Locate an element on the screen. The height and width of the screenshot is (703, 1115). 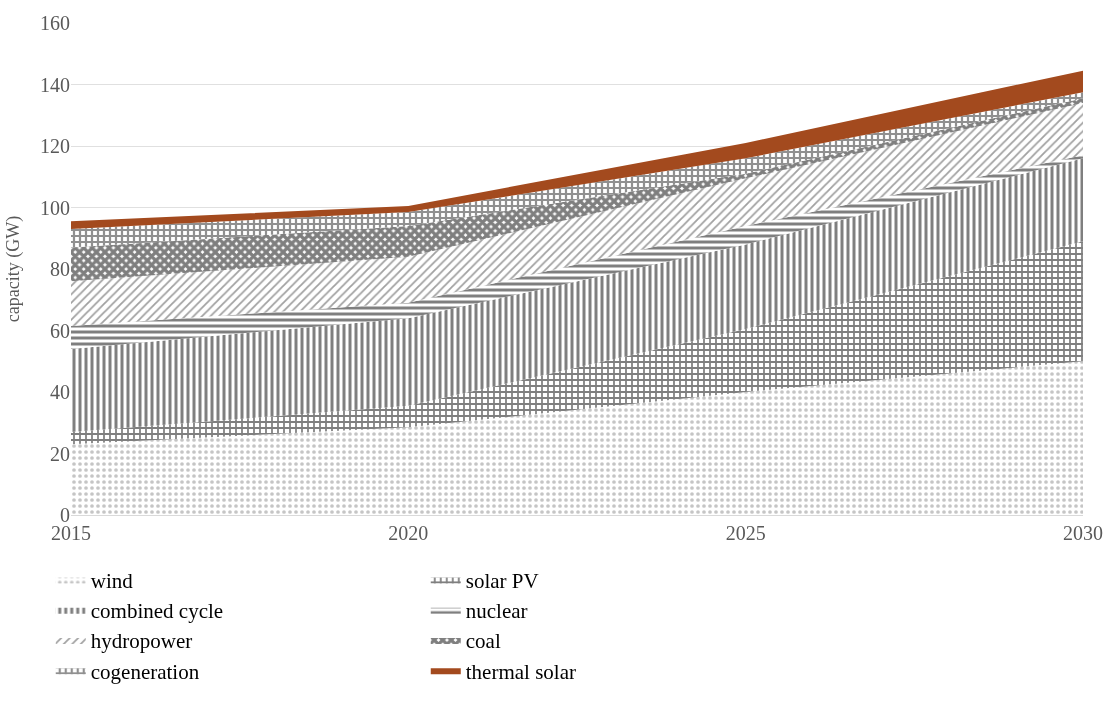
y-tick-label: 20 is located at coordinates (60, 453).